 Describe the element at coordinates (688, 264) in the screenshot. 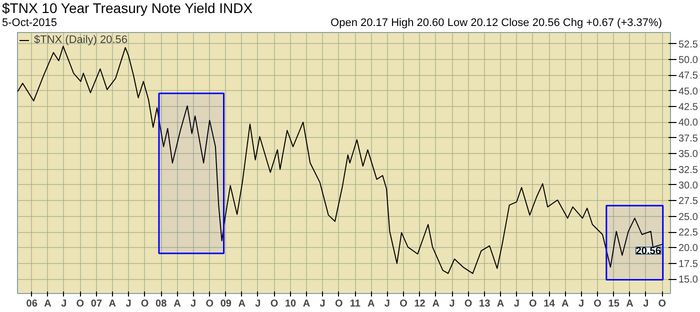

I see `y-tick-label: 17.5` at that location.